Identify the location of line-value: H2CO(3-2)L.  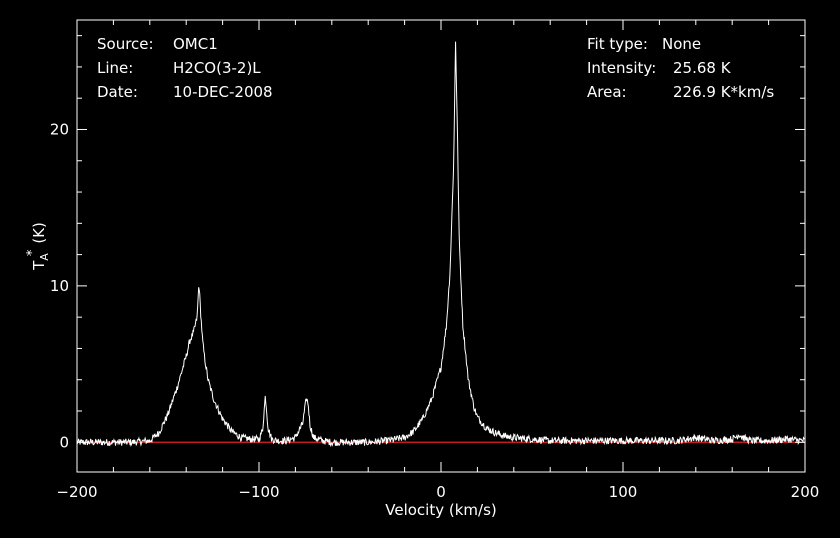
(217, 68).